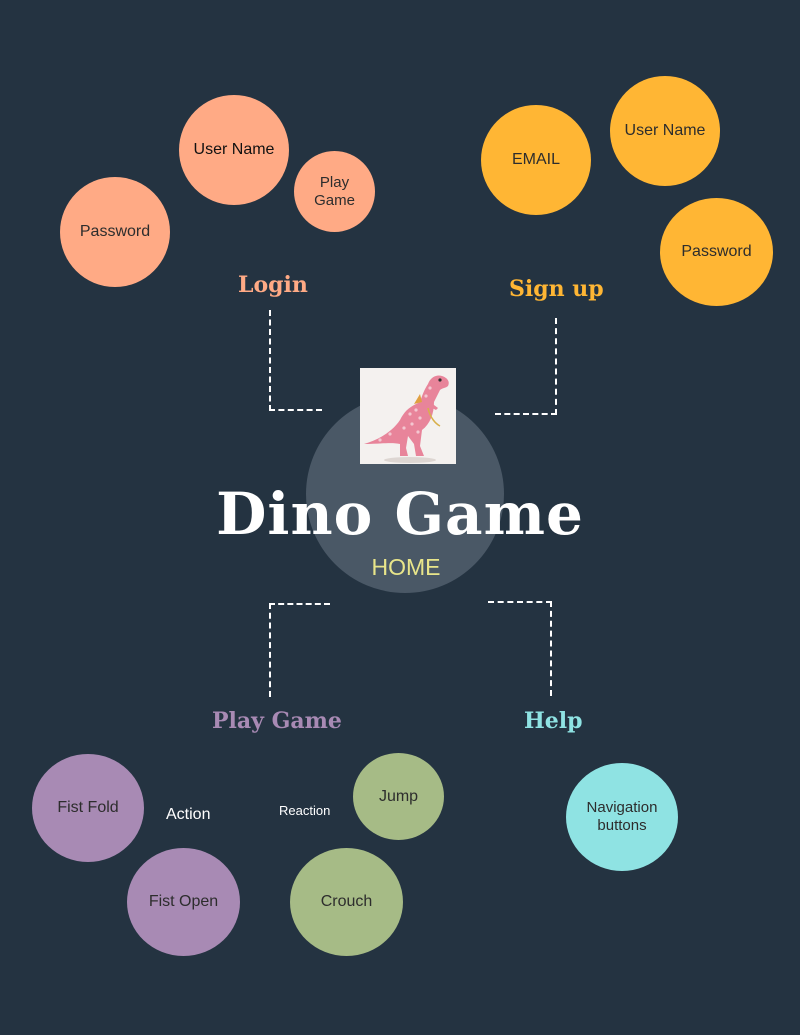 The width and height of the screenshot is (800, 1035). What do you see at coordinates (526, 366) in the screenshot?
I see `signup-connector` at bounding box center [526, 366].